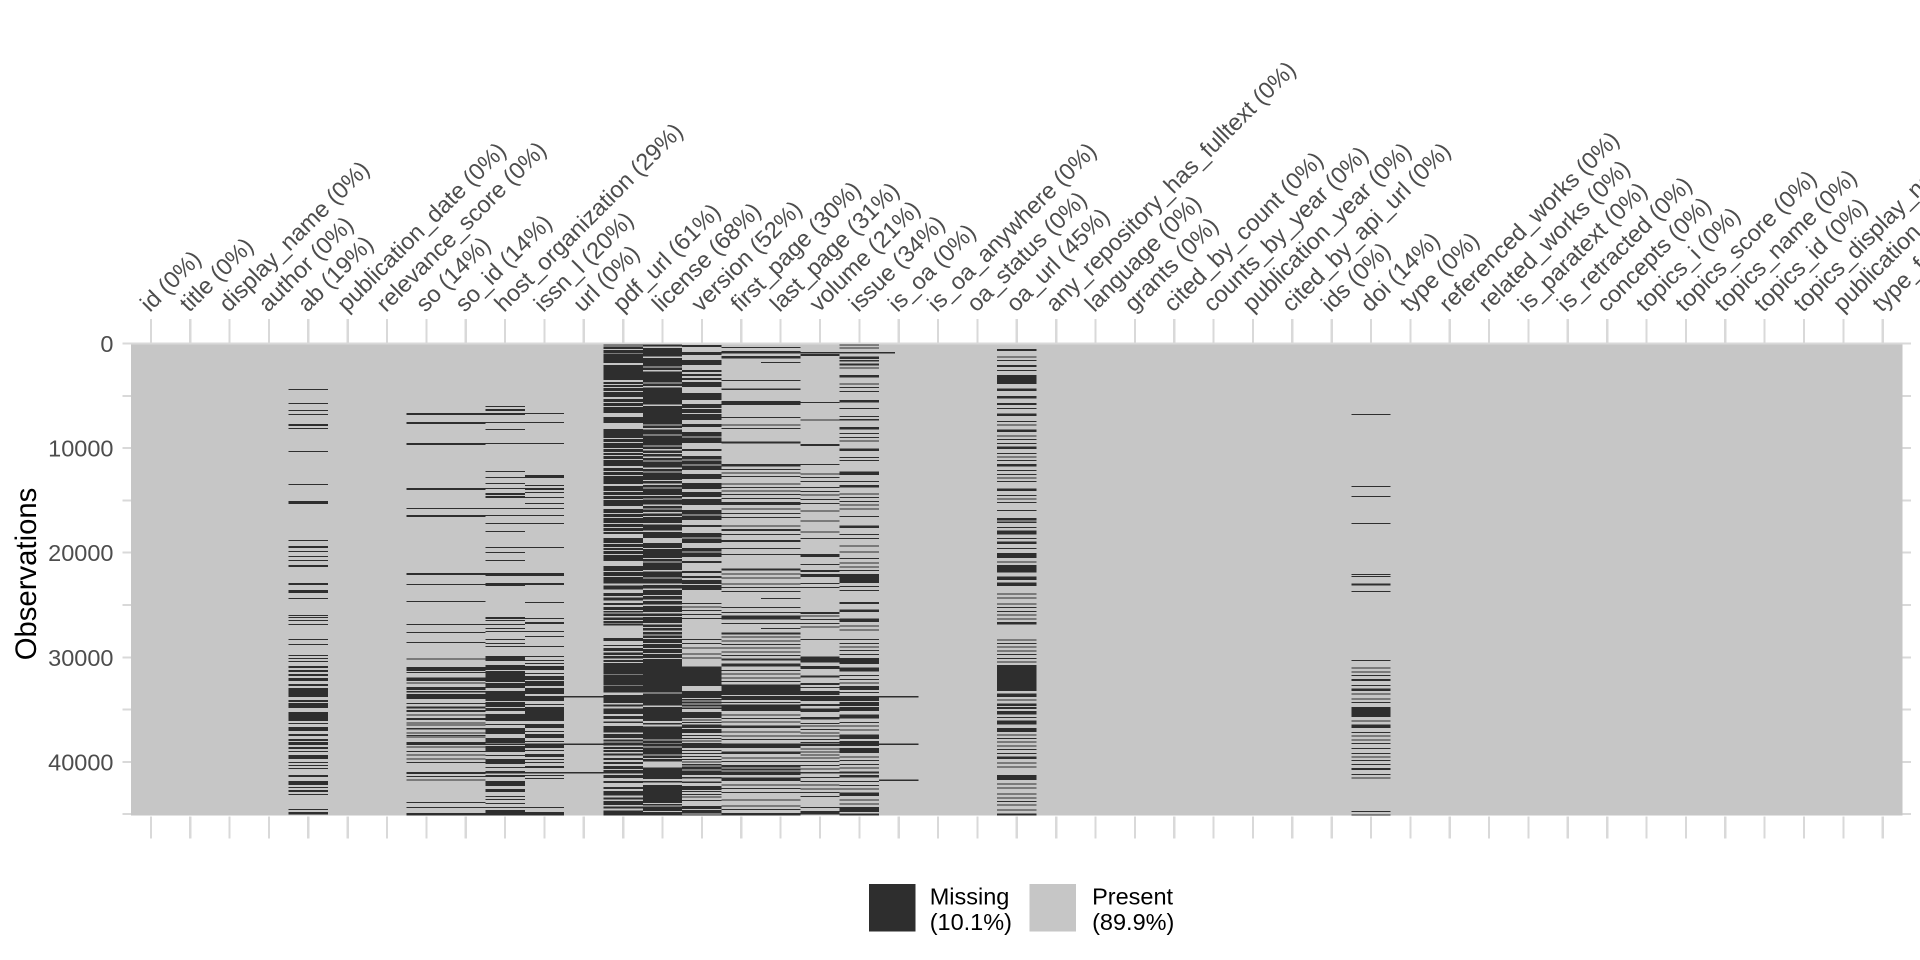  What do you see at coordinates (106, 344) in the screenshot?
I see `svg-text: 0` at bounding box center [106, 344].